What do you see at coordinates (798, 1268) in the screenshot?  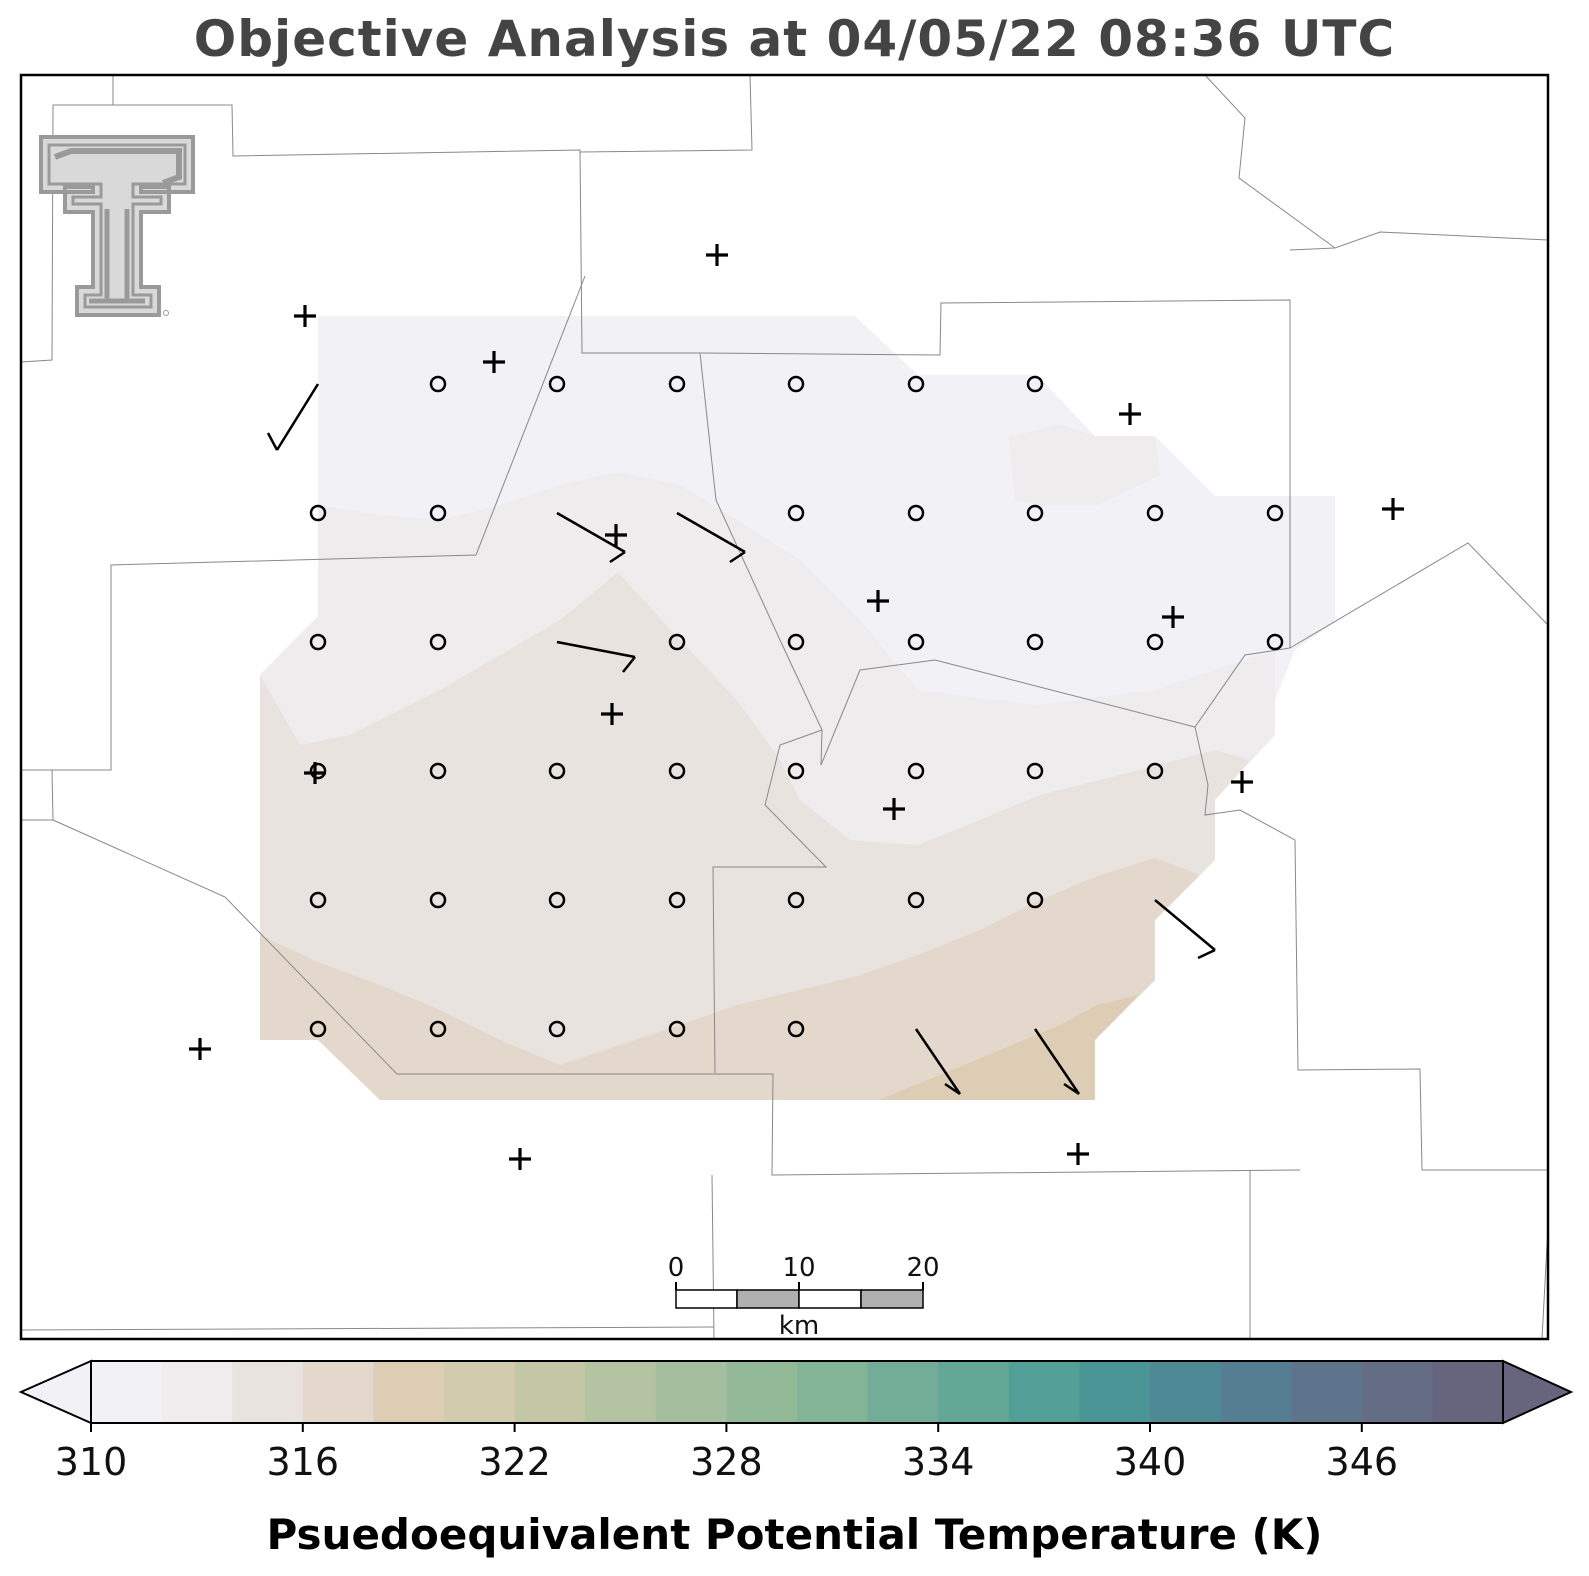 I see `scale-label-10: 10` at bounding box center [798, 1268].